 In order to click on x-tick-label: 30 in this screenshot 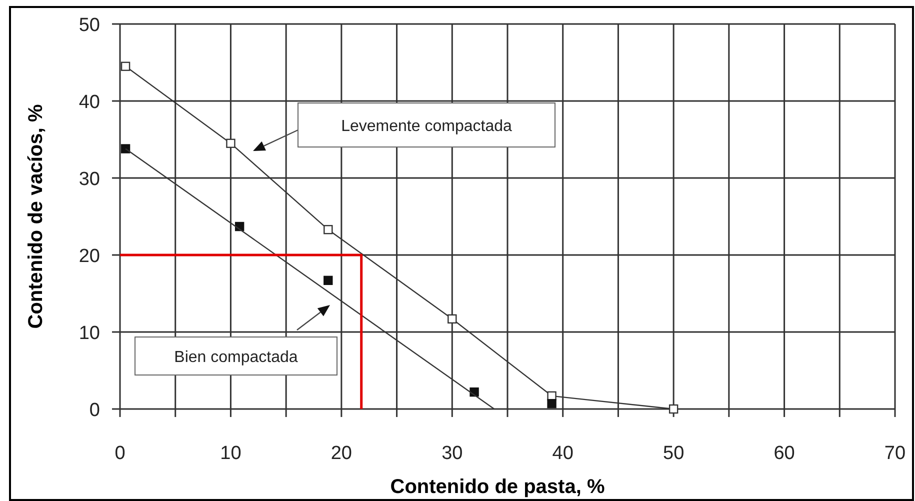, I will do `click(452, 453)`.